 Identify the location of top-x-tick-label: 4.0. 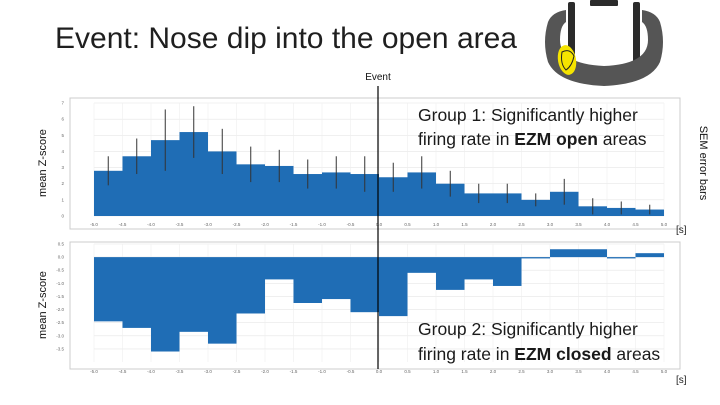
(607, 224).